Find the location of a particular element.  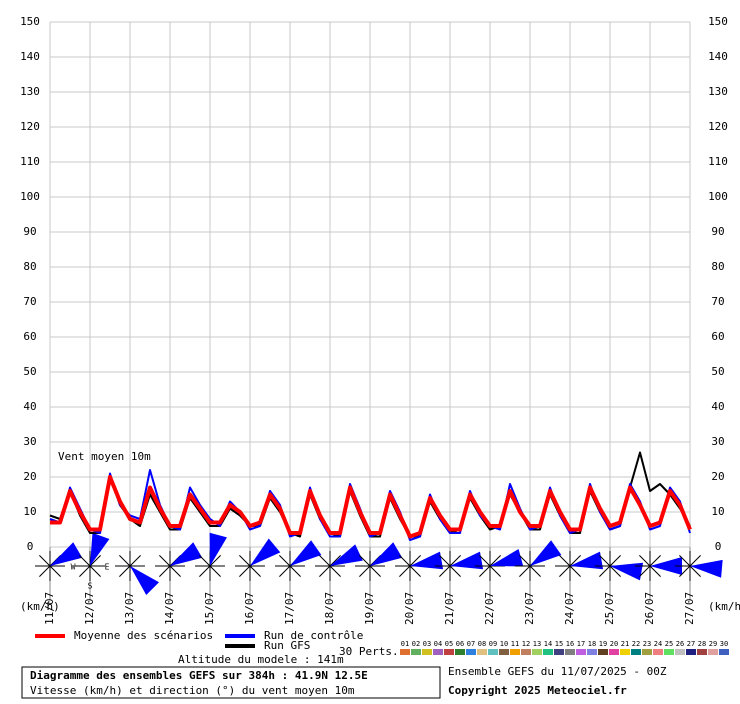

pert-label: 04 is located at coordinates (438, 644).